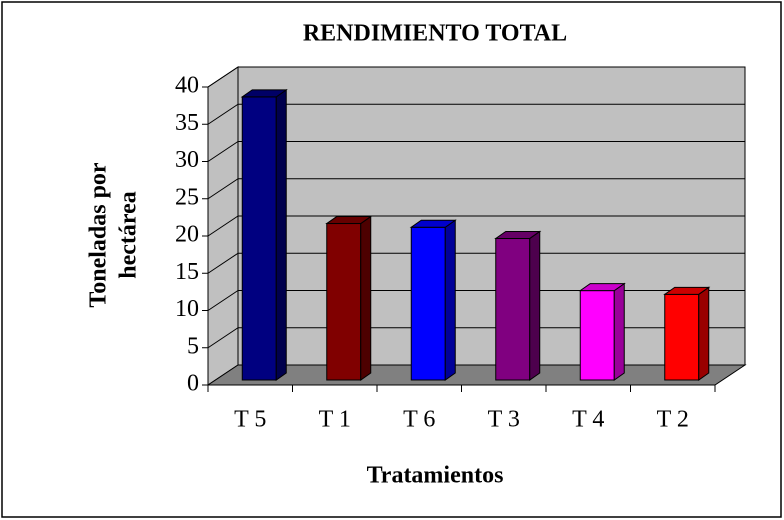 Image resolution: width=784 pixels, height=520 pixels. Describe the element at coordinates (588, 420) in the screenshot. I see `x-tick-label: T 4` at that location.